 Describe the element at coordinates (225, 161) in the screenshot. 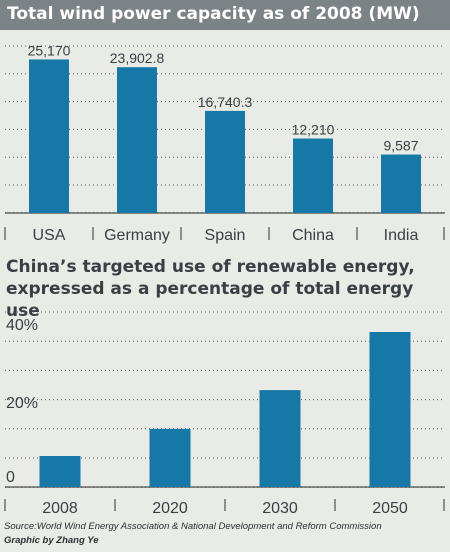

I see `bar-spain` at that location.